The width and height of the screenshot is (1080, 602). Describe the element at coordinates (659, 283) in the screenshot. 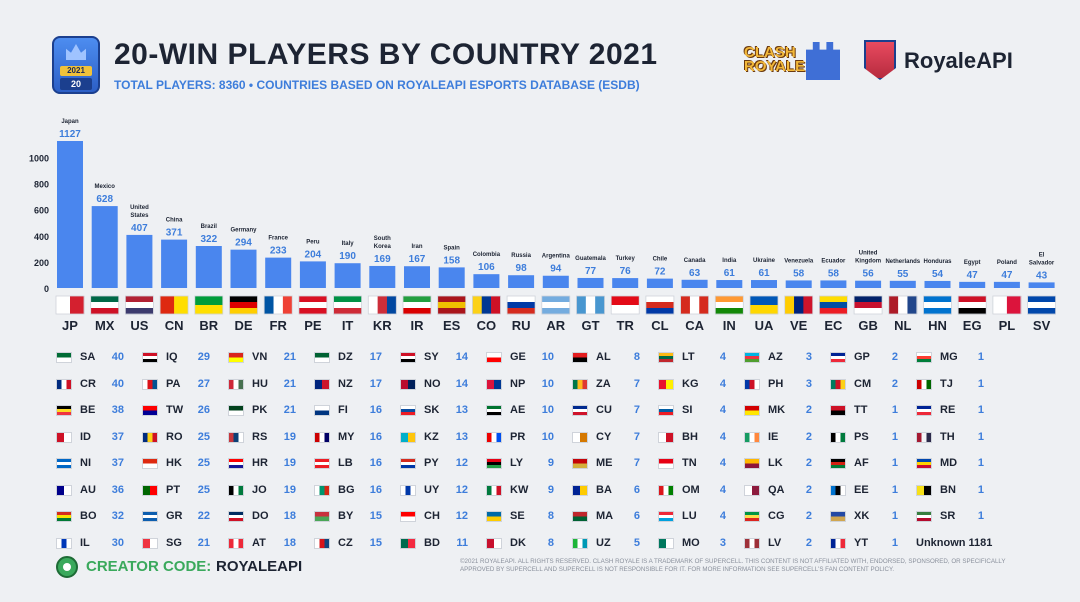

I see `bar-cl` at that location.